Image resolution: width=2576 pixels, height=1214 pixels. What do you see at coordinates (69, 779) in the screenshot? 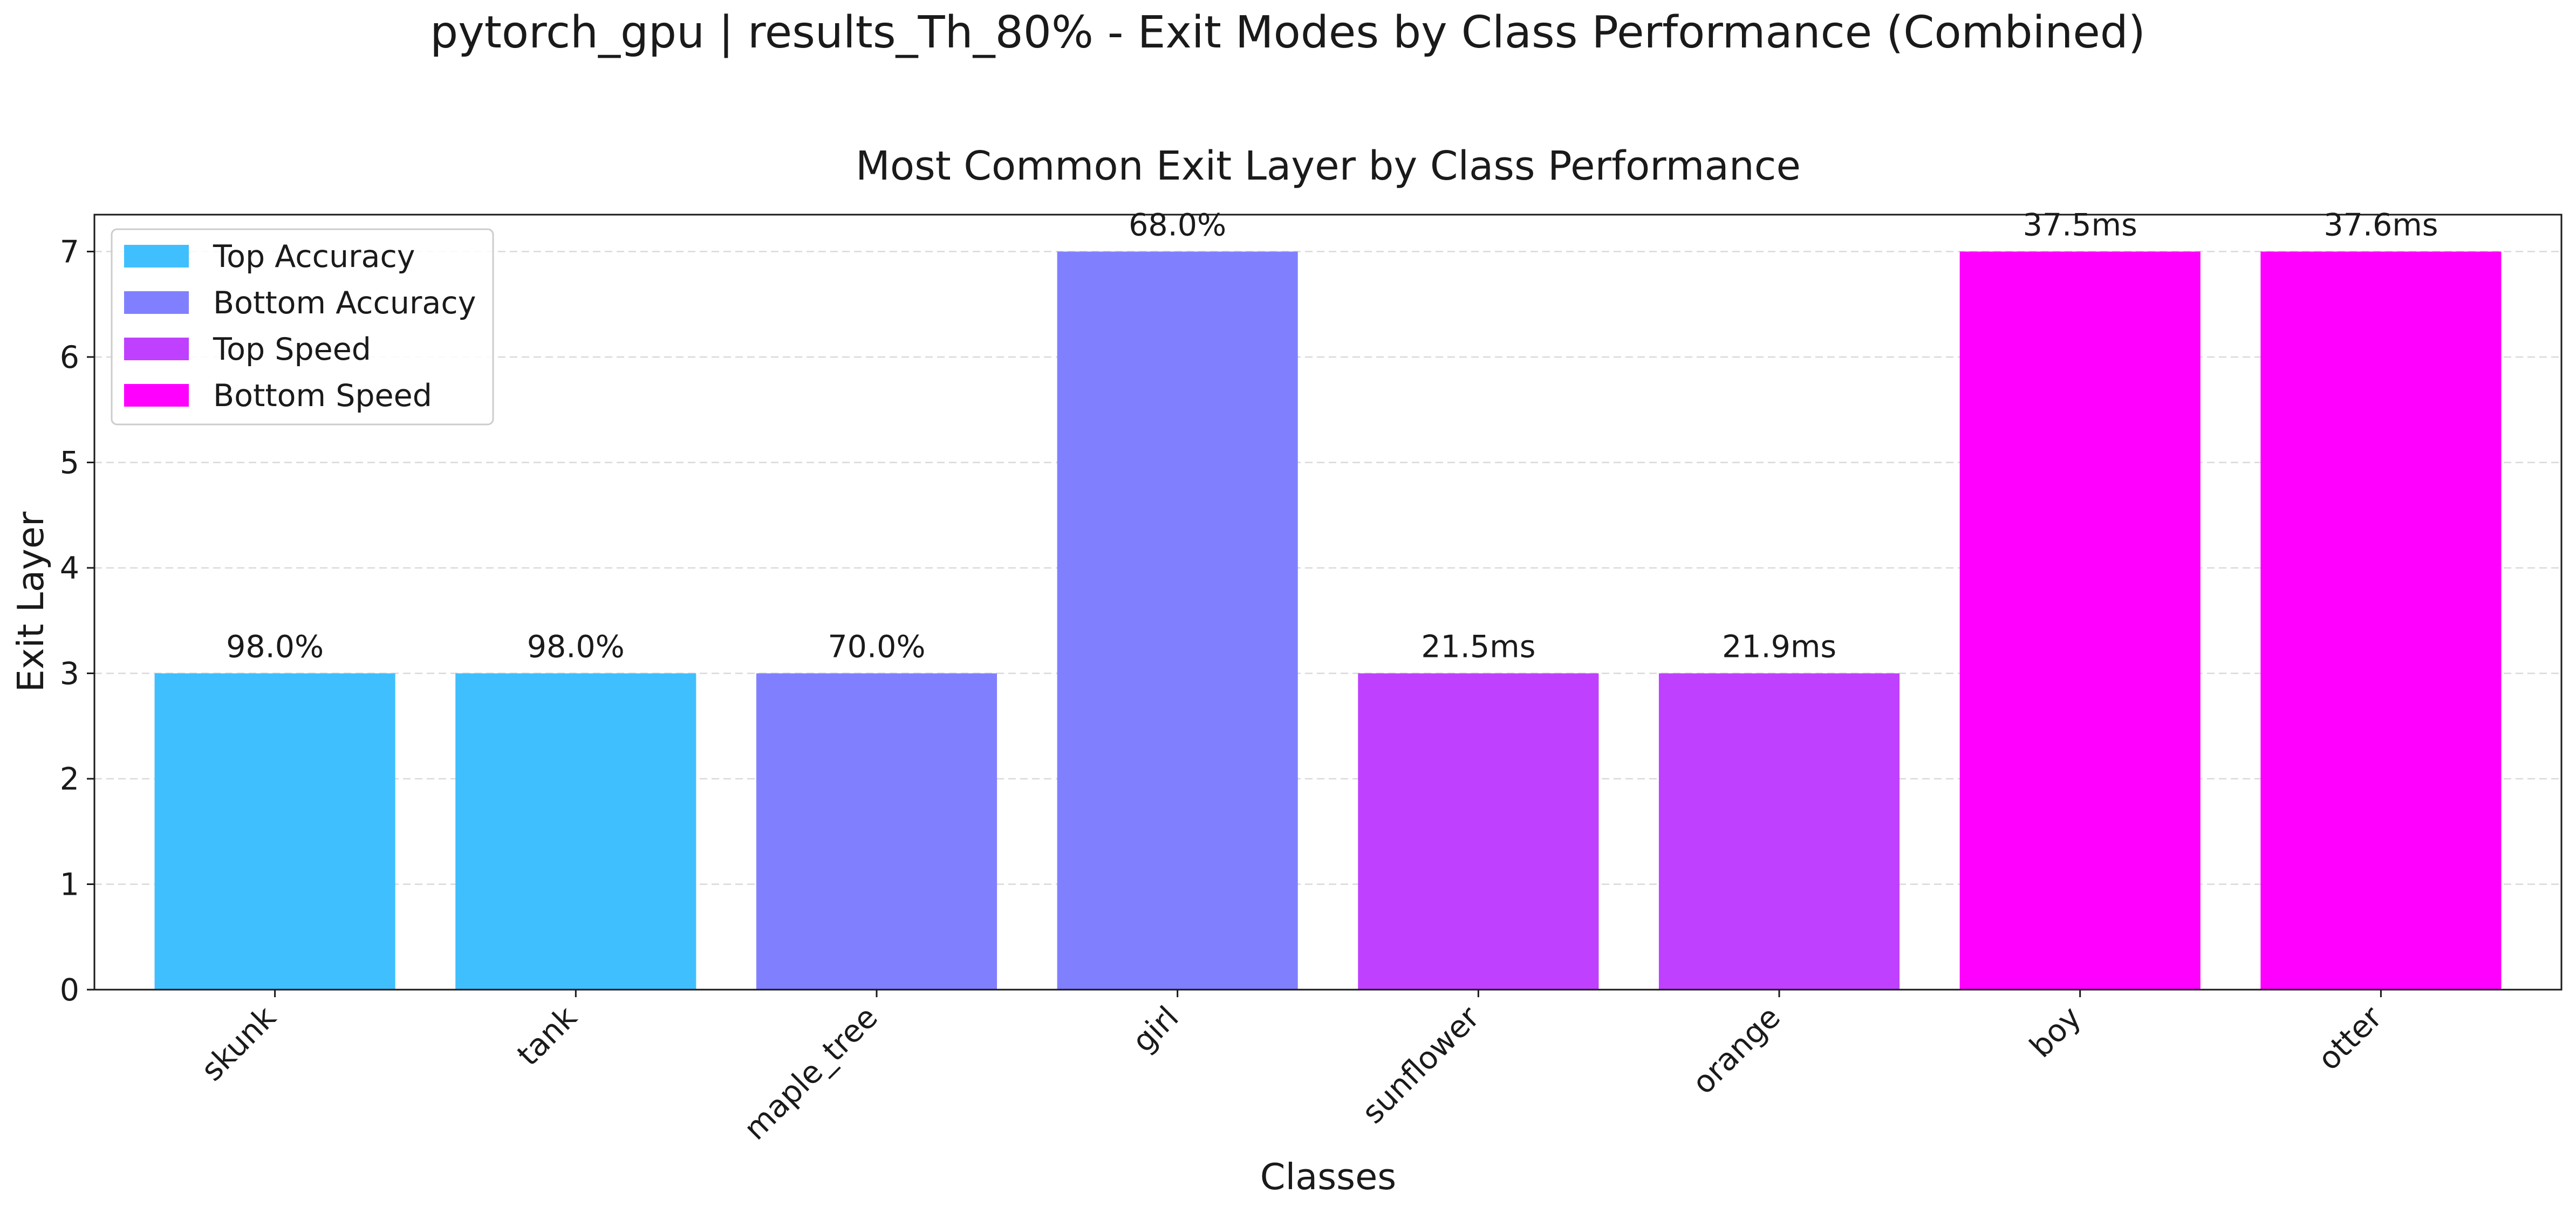
I see `y-tick-label: 2` at bounding box center [69, 779].